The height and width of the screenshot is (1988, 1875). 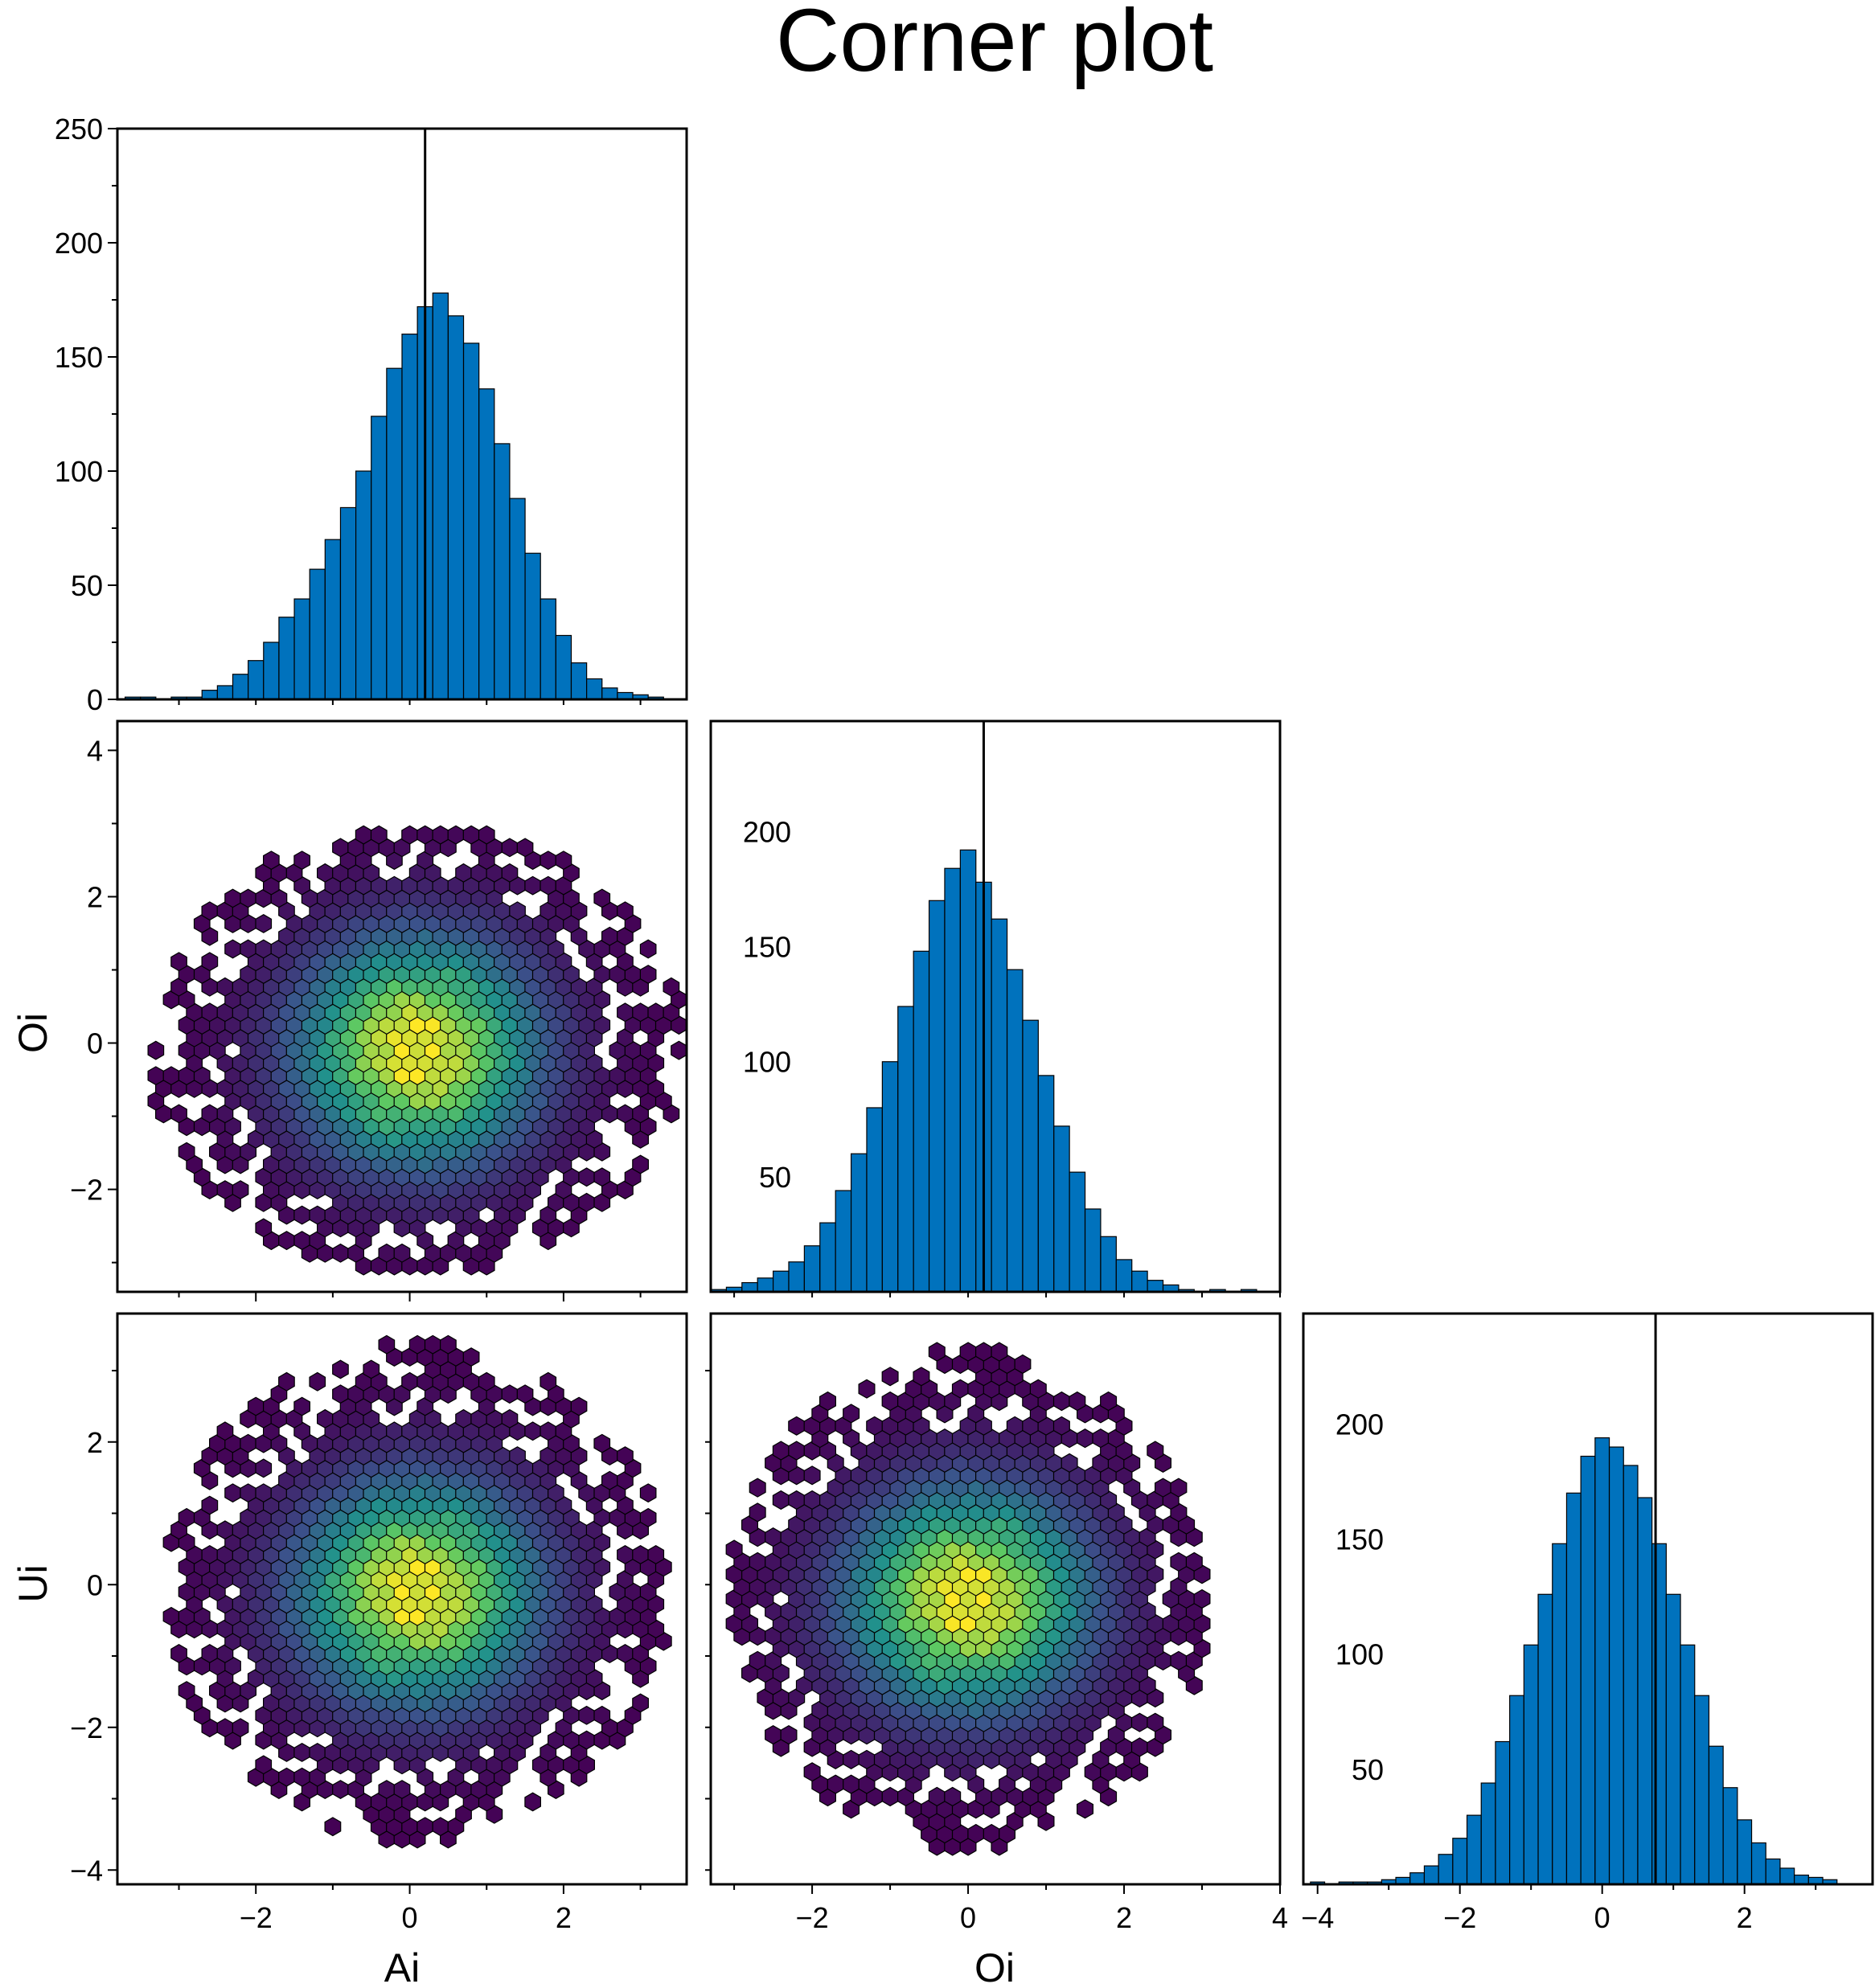 I want to click on hist-y-tick-label: 50, so click(x=87, y=585).